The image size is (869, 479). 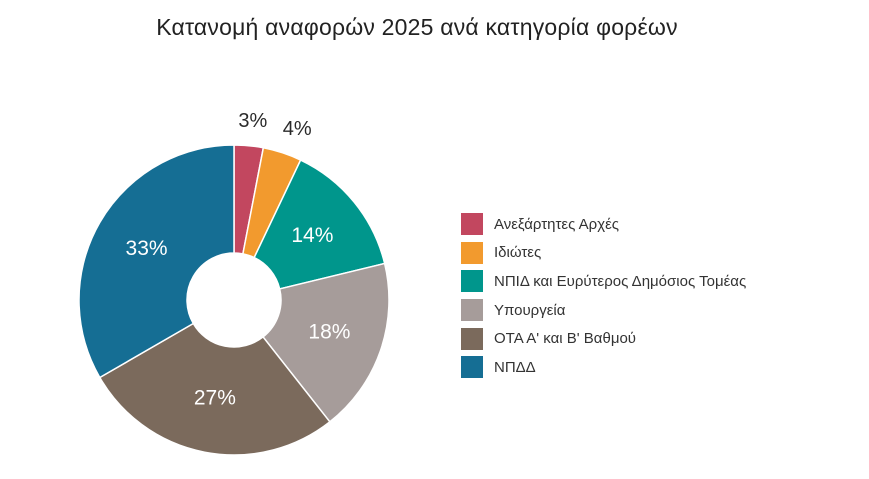 What do you see at coordinates (312, 235) in the screenshot?
I see `data-label-3: 14%` at bounding box center [312, 235].